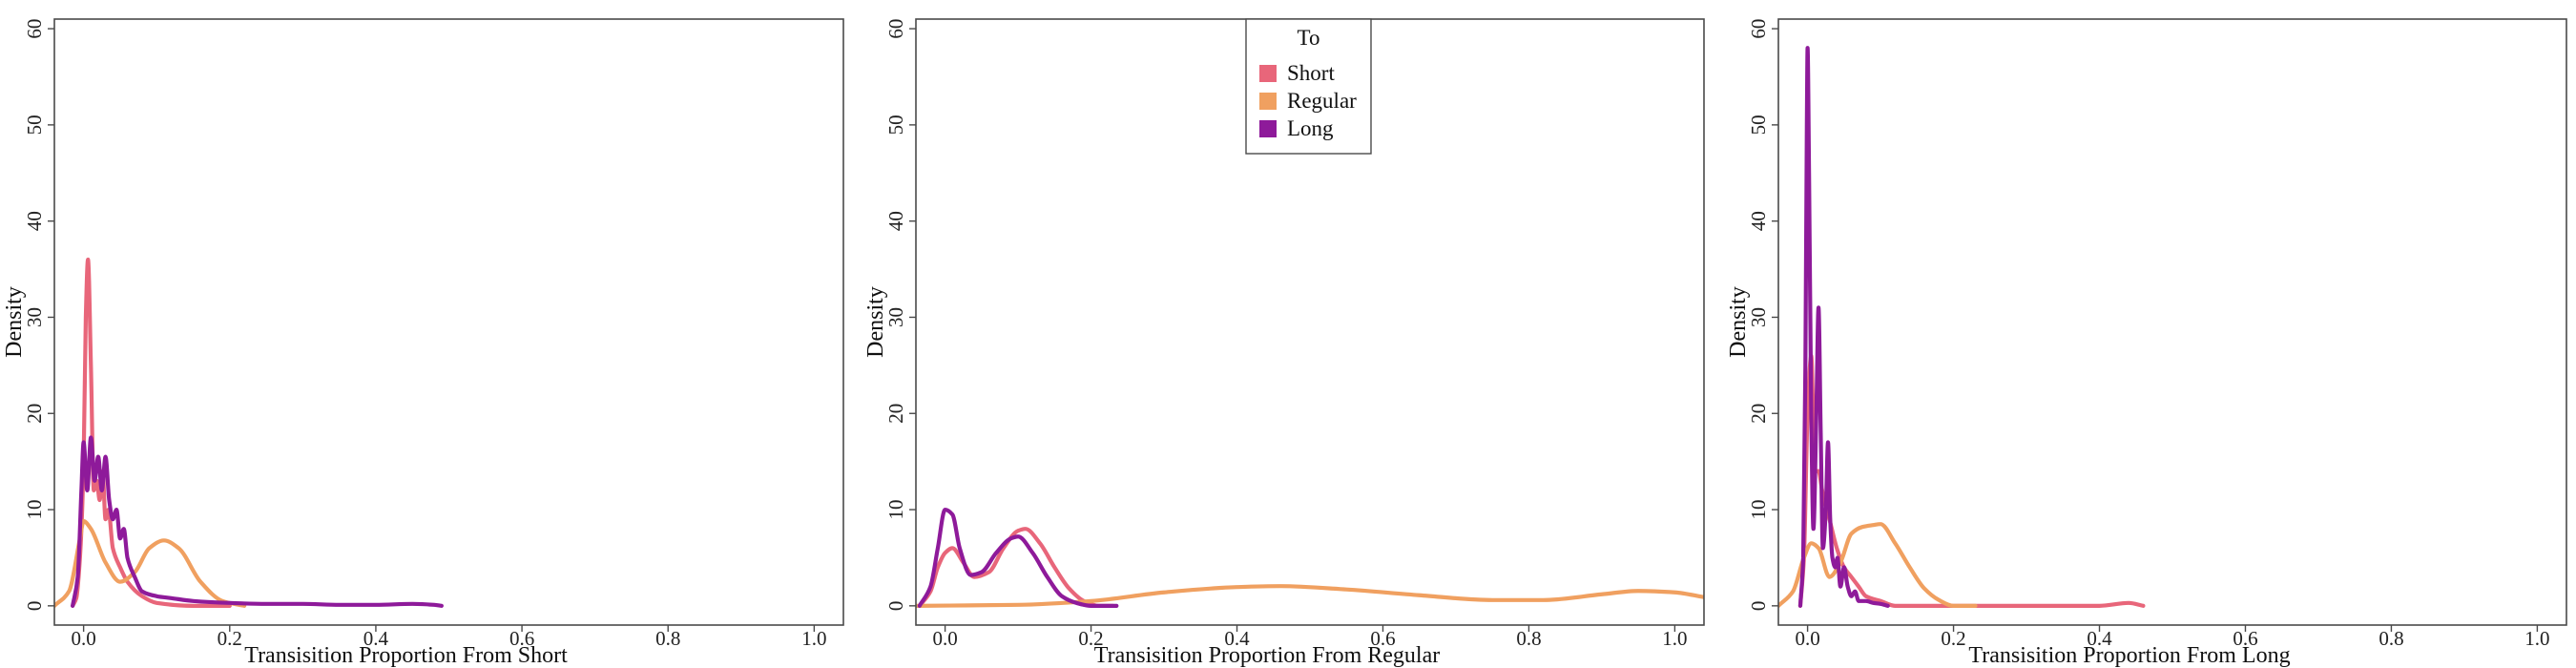 Image resolution: width=2576 pixels, height=668 pixels. Describe the element at coordinates (1268, 128) in the screenshot. I see `legend-swatch-long` at that location.